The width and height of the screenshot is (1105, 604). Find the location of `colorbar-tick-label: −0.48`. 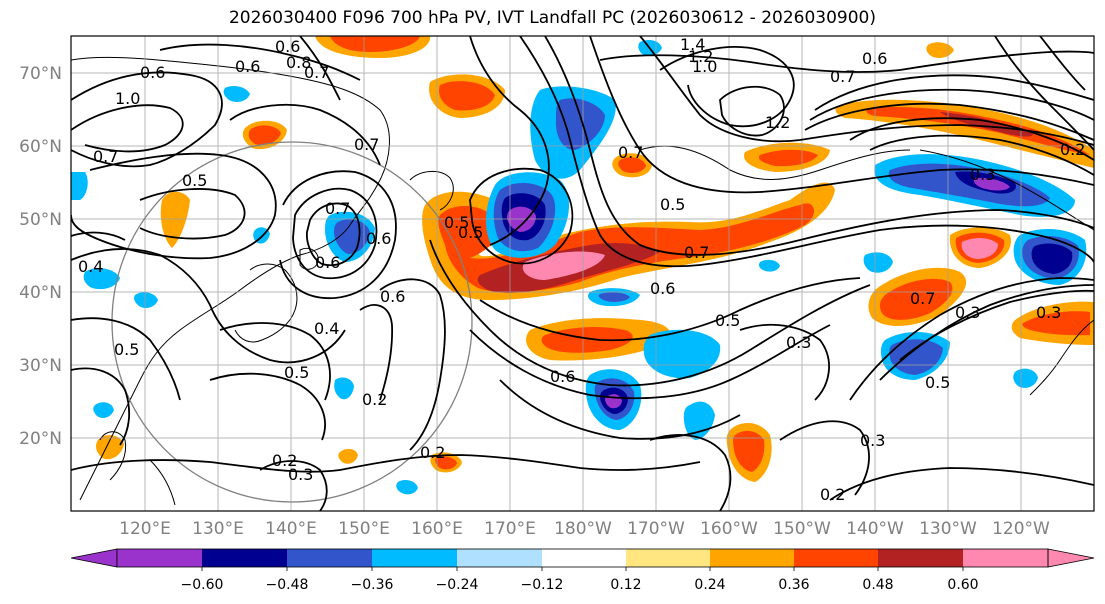

colorbar-tick-label: −0.48 is located at coordinates (287, 585).